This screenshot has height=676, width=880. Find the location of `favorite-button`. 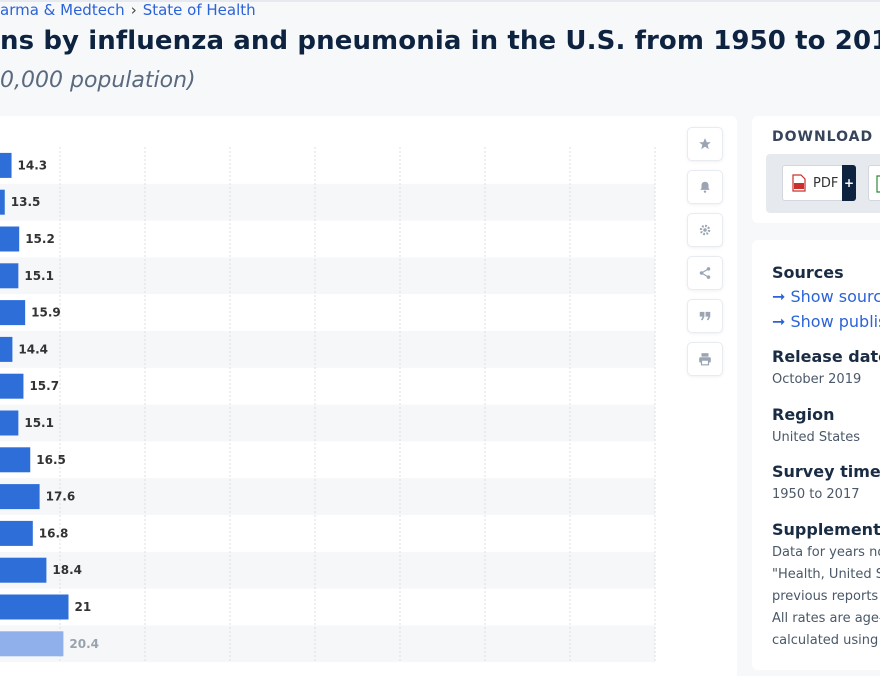

favorite-button is located at coordinates (705, 144).